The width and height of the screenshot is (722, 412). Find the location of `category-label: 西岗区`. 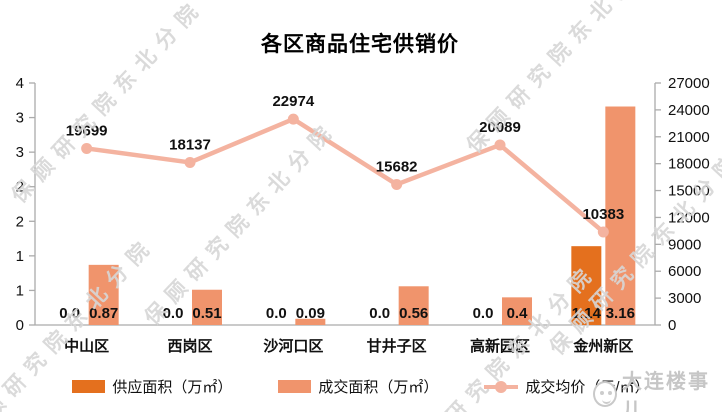

category-label: 西岗区 is located at coordinates (189, 346).